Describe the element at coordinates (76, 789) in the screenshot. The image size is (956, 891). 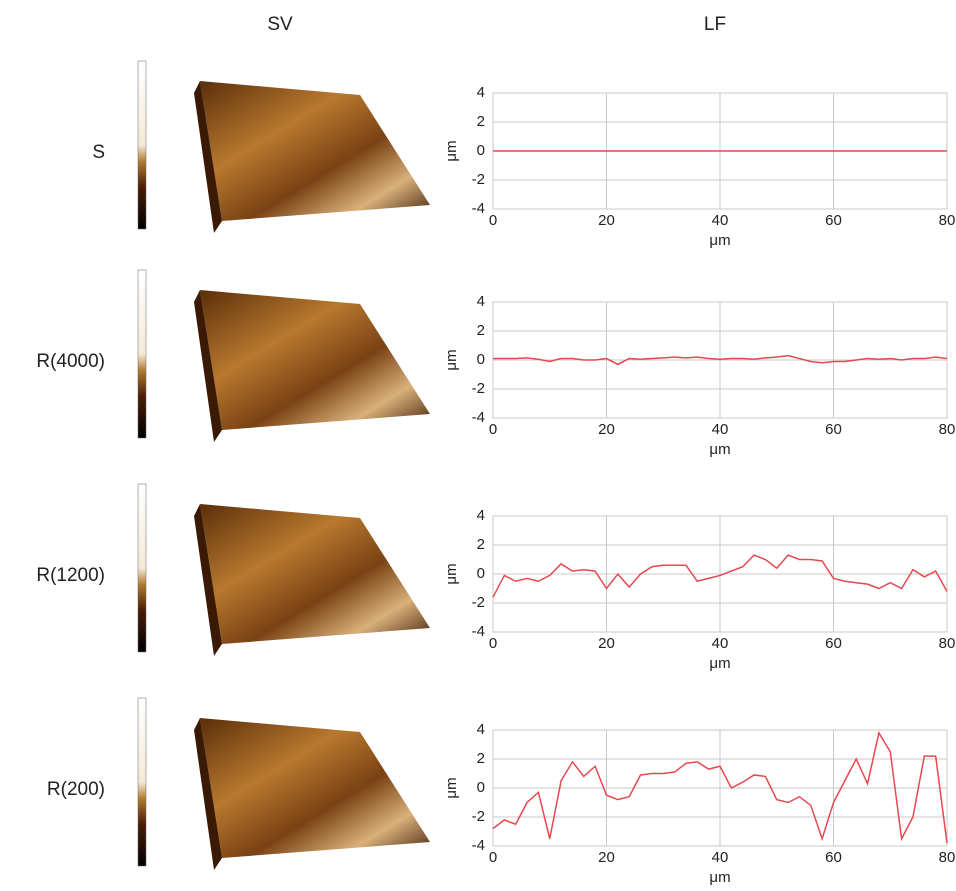
I see `row-label: R(200)` at that location.